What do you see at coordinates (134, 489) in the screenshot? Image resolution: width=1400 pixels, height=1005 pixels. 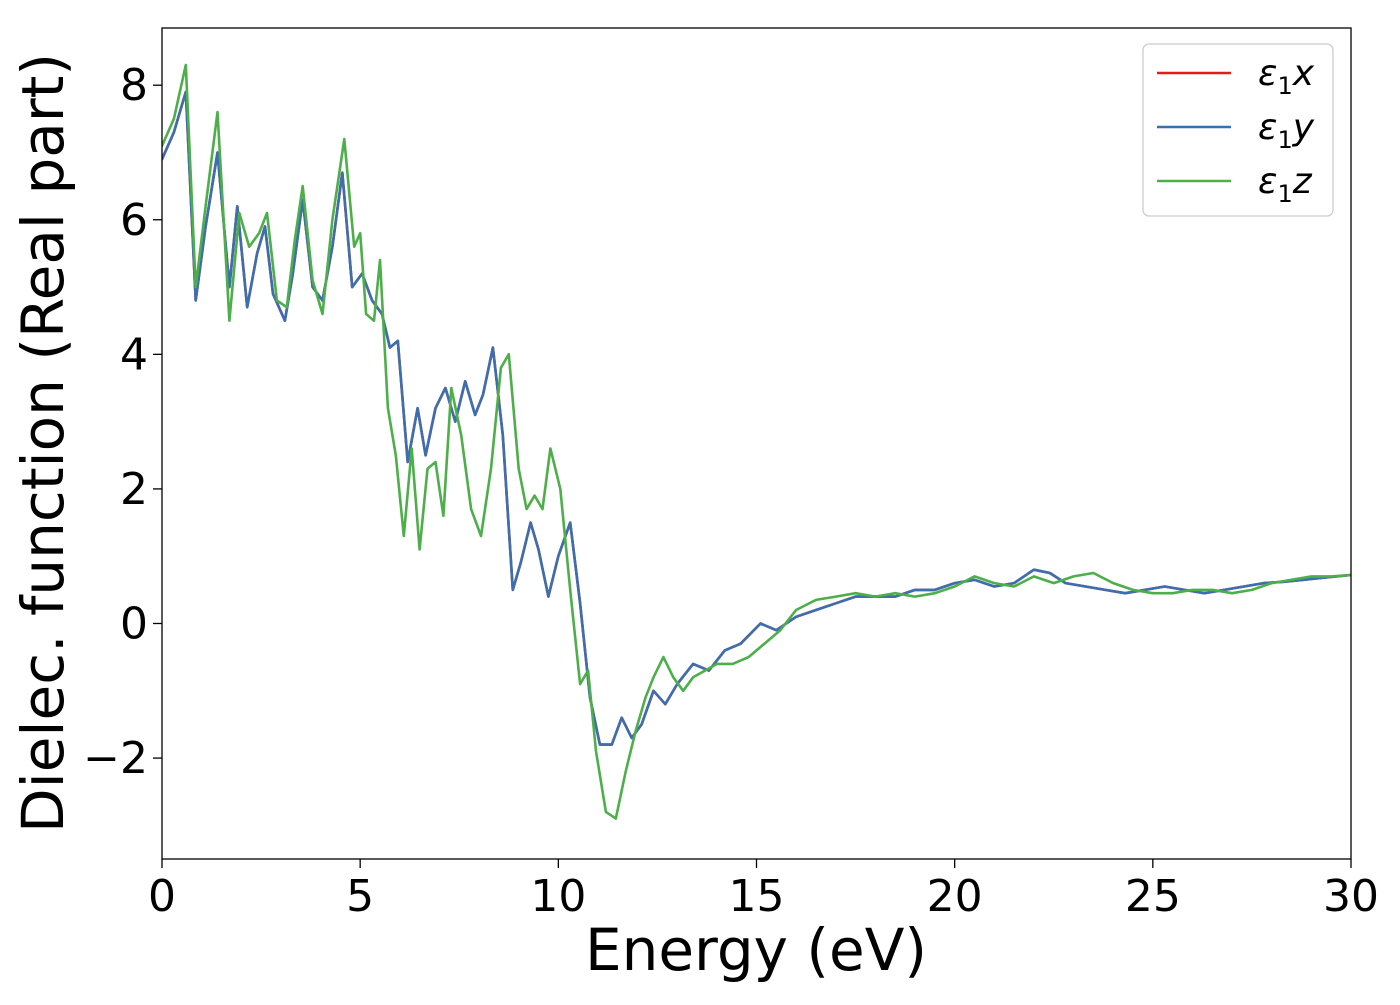 I see `y-tick-label: 2` at bounding box center [134, 489].